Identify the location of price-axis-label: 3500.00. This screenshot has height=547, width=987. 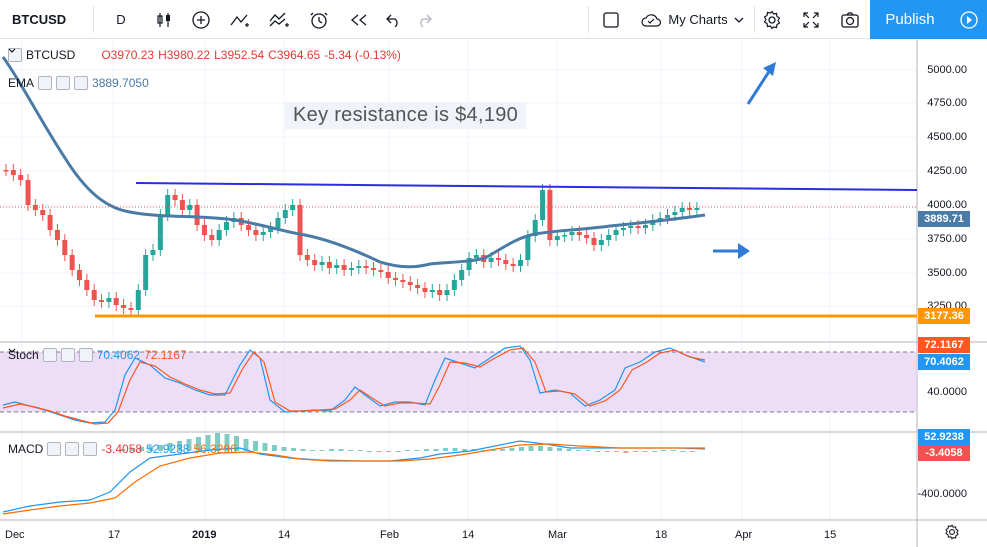
(947, 273).